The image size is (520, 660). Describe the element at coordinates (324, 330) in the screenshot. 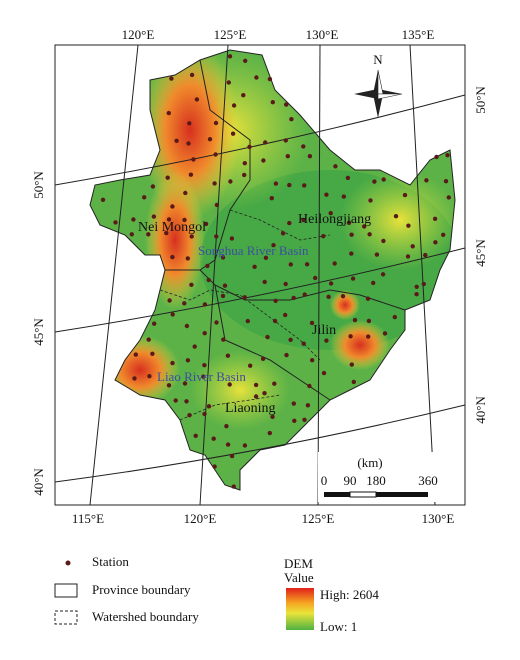

I see `region-label: Jilin` at that location.